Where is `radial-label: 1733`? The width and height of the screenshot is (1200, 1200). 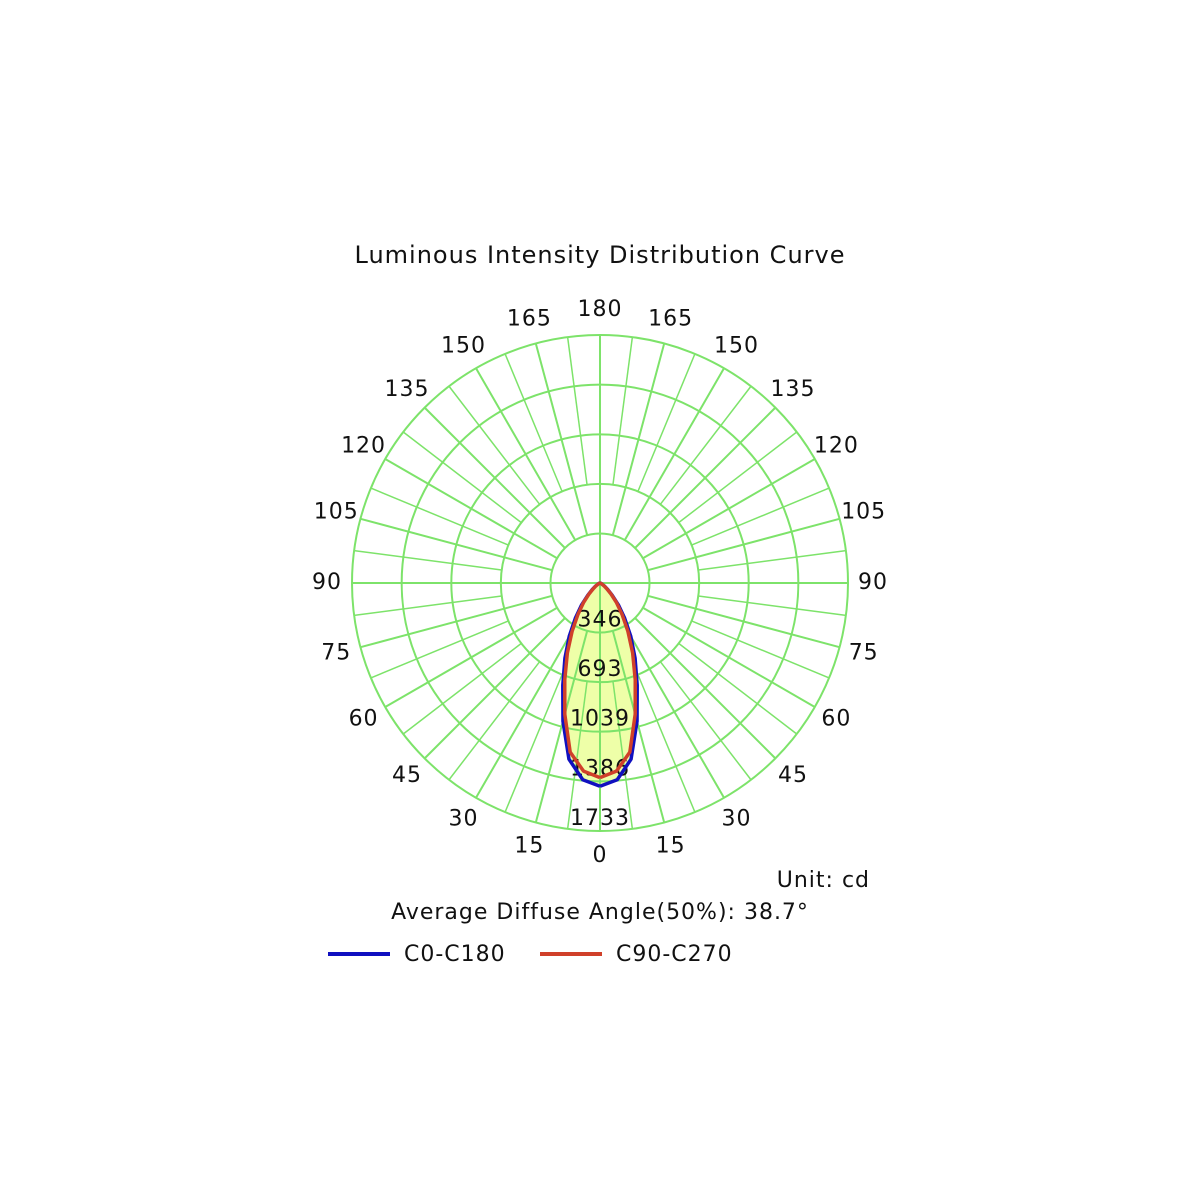
radial-label: 1733 is located at coordinates (600, 818).